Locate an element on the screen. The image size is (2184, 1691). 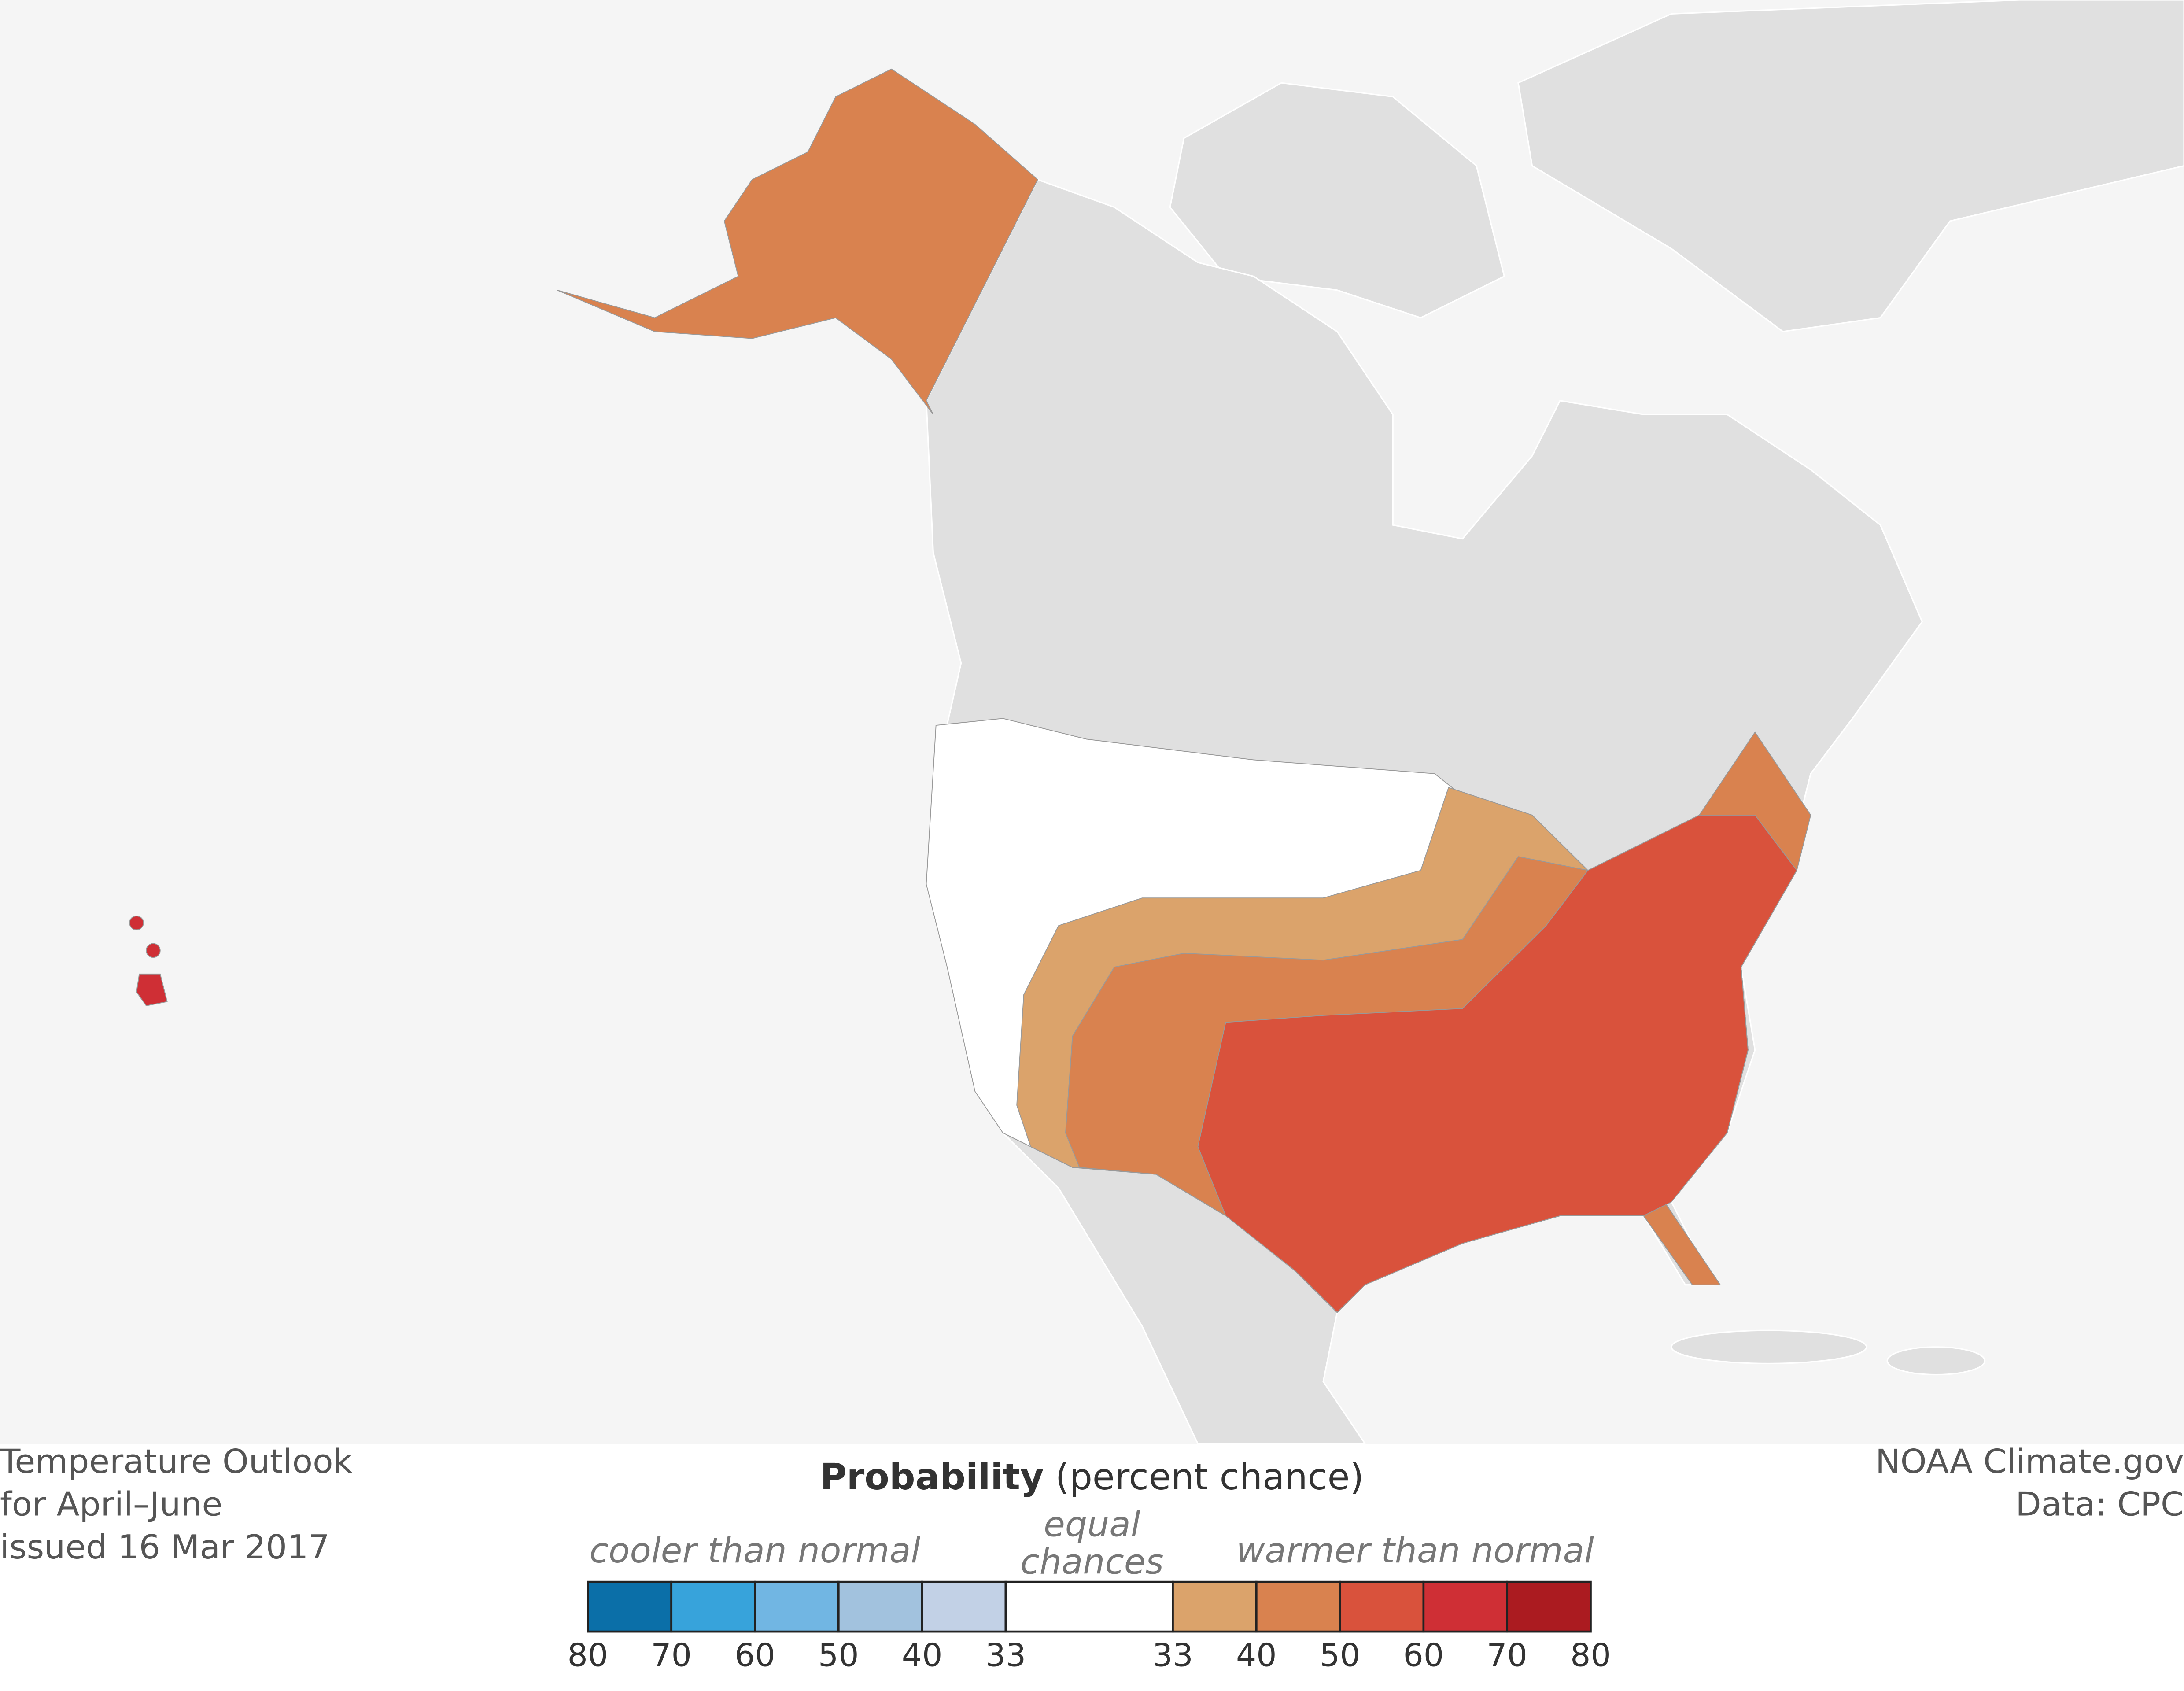
greenland is located at coordinates (1850, 166).